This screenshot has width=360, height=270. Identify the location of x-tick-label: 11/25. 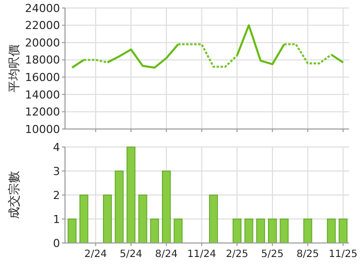
(343, 254).